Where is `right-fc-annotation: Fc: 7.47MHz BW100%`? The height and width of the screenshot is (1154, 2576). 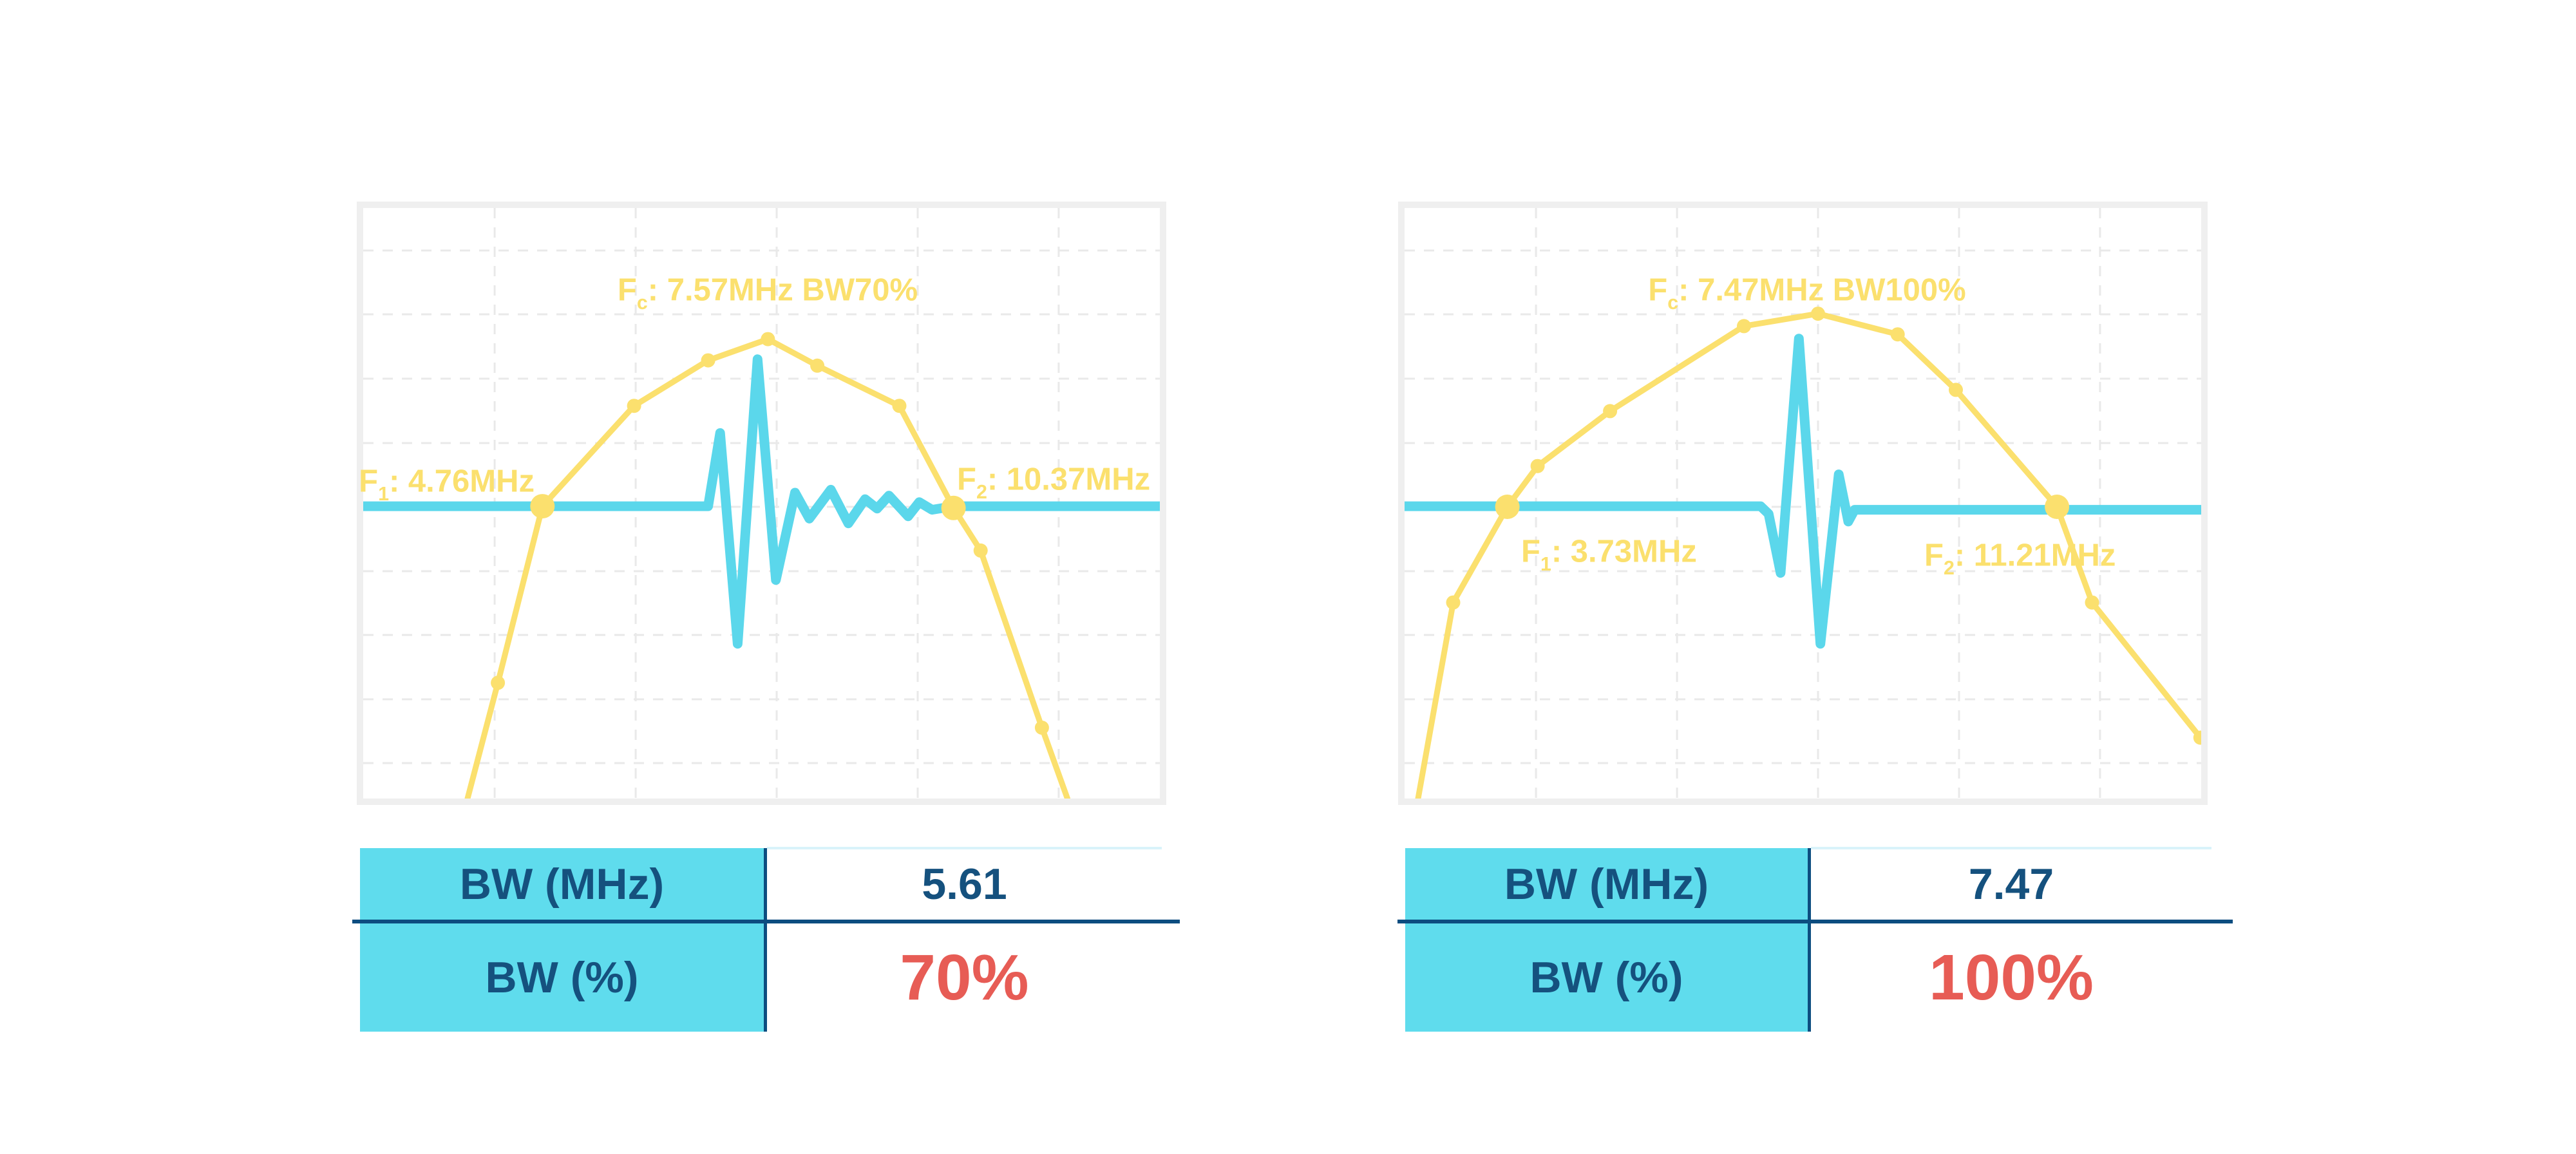 right-fc-annotation: Fc: 7.47MHz BW100% is located at coordinates (1806, 293).